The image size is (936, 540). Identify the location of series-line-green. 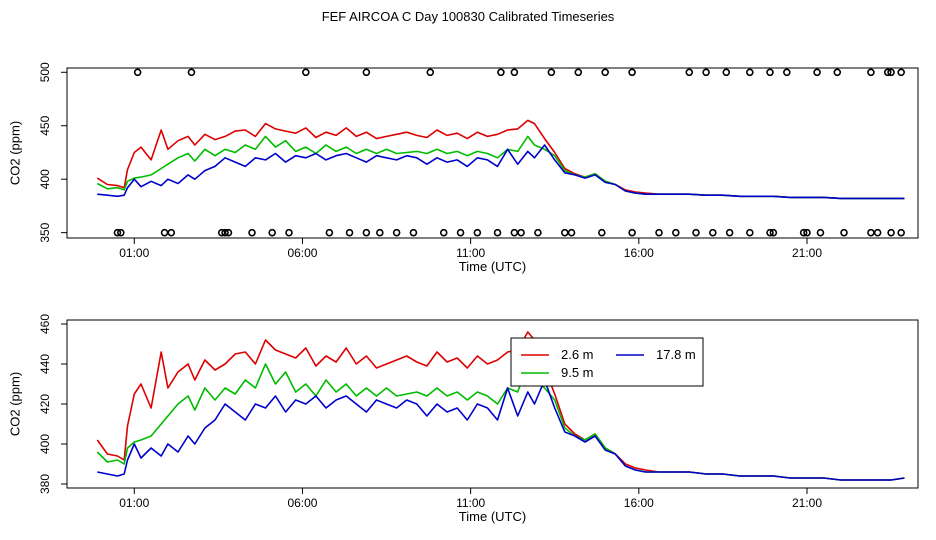
(500, 167).